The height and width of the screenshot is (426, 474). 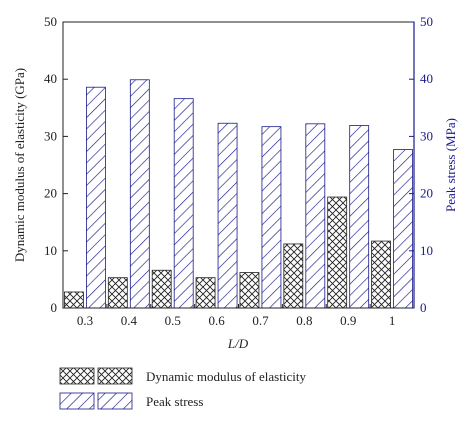 I want to click on right-tick-label: 20, so click(x=426, y=193).